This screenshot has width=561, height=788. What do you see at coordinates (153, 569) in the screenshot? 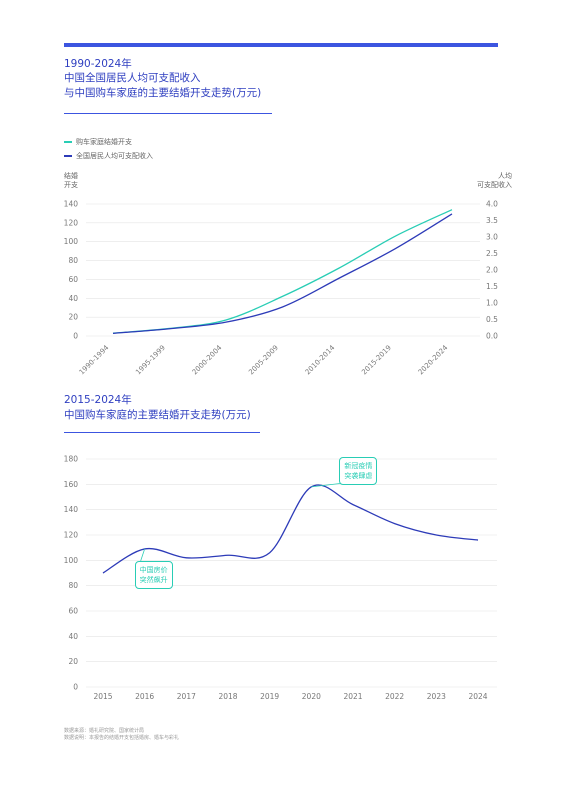
I see `callout-housing-line1: 中国房价` at bounding box center [153, 569].